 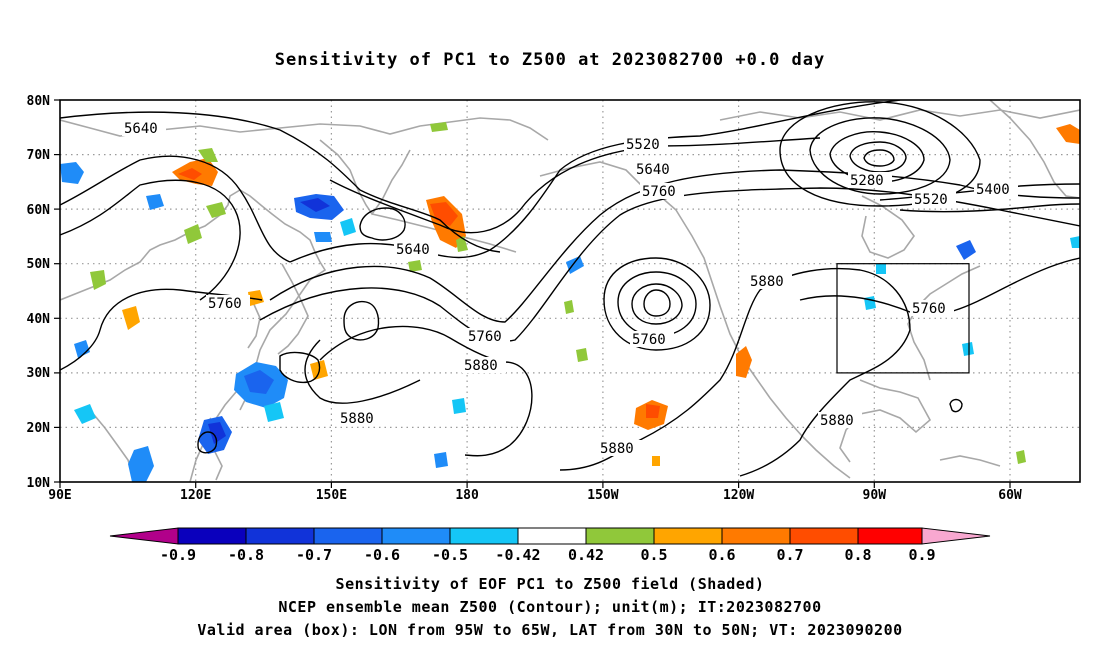 What do you see at coordinates (885, 421) in the screenshot?
I see `coast-gulf` at bounding box center [885, 421].